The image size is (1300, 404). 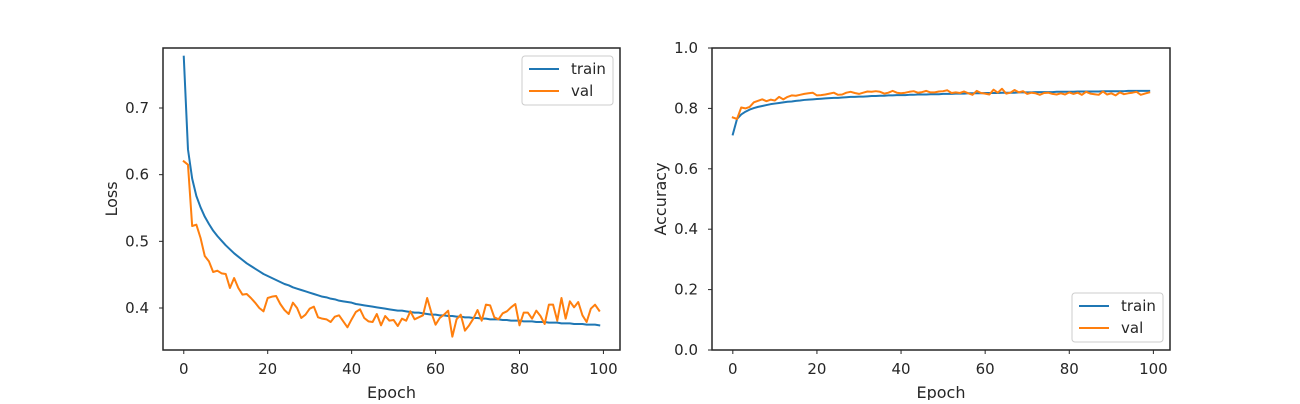 What do you see at coordinates (686, 350) in the screenshot?
I see `y-tick-label: 0.0` at bounding box center [686, 350].